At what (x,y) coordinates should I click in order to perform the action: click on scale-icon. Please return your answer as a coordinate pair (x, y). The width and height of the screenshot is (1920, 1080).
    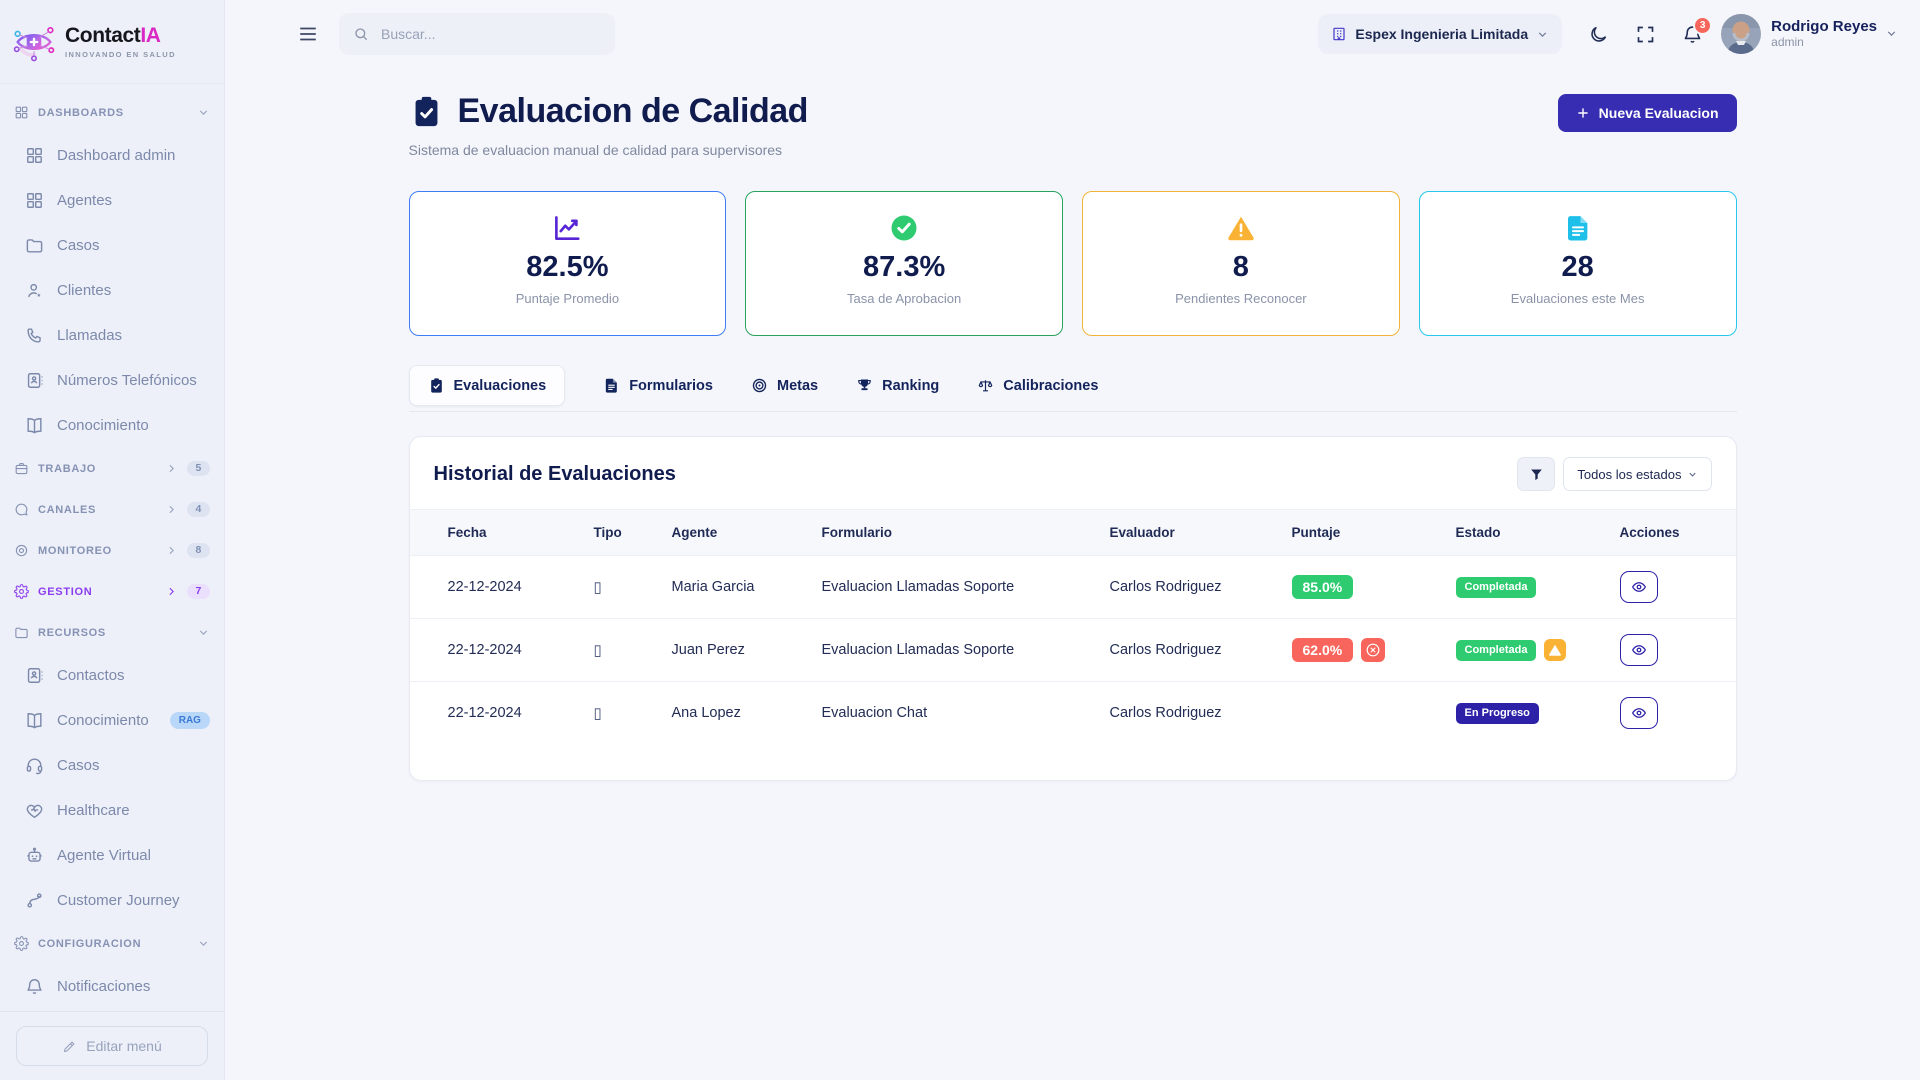
    Looking at the image, I should click on (985, 385).